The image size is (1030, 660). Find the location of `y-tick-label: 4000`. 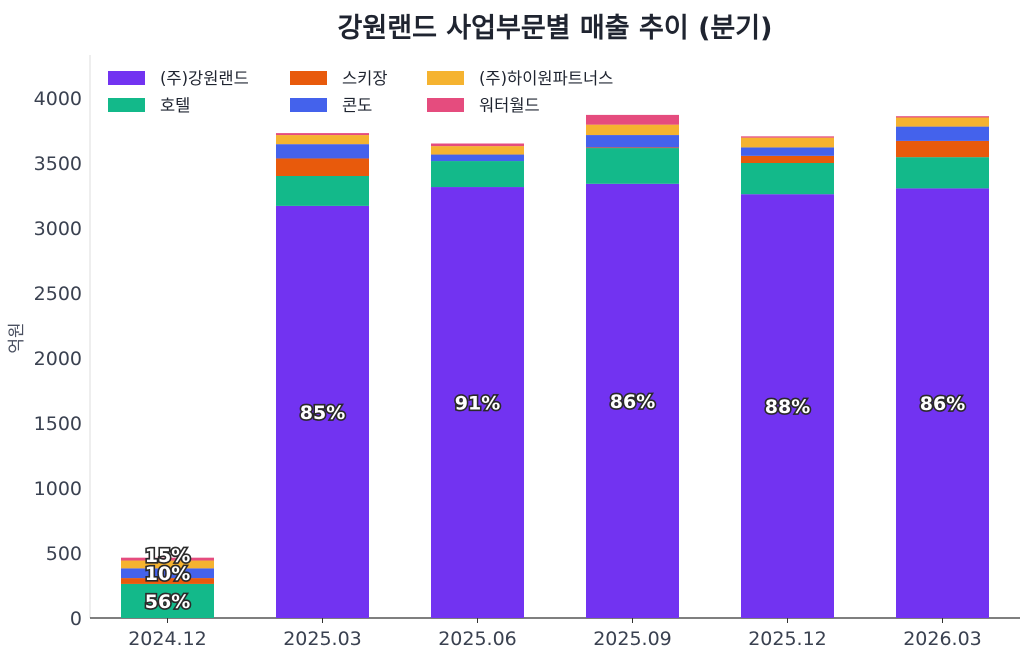

y-tick-label: 4000 is located at coordinates (58, 99).